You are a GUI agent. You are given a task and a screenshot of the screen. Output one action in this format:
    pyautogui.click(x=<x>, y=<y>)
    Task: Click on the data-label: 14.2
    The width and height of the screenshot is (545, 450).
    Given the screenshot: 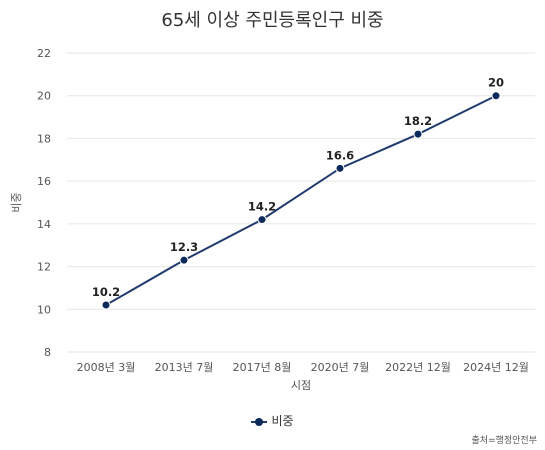 What is the action you would take?
    pyautogui.click(x=262, y=207)
    